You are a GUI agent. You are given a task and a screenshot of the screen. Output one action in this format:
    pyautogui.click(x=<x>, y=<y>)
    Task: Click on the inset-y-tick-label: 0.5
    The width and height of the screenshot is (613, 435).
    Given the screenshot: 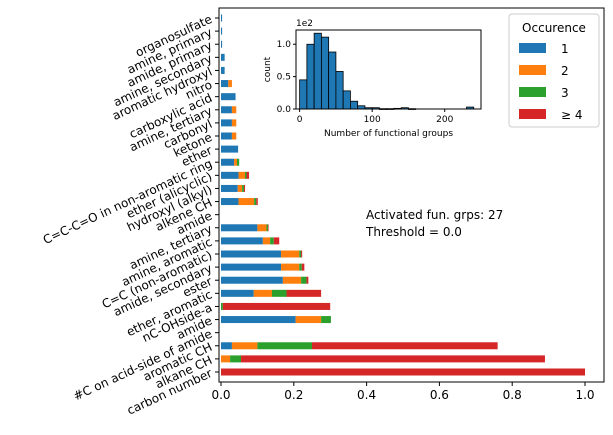 What is the action you would take?
    pyautogui.click(x=284, y=78)
    